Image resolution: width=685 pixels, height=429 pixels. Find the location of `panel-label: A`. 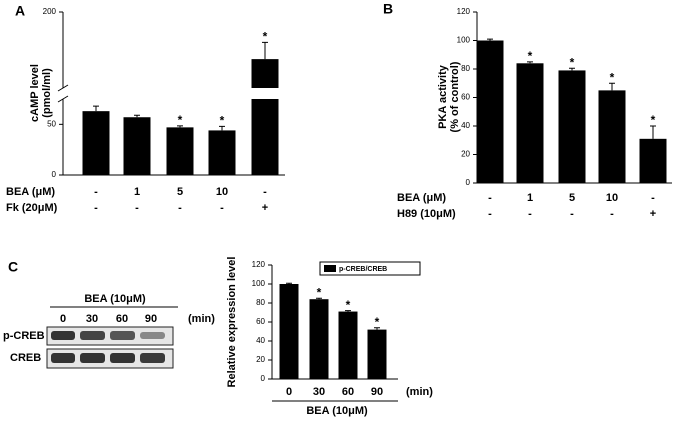

panel-label: A is located at coordinates (20, 11).